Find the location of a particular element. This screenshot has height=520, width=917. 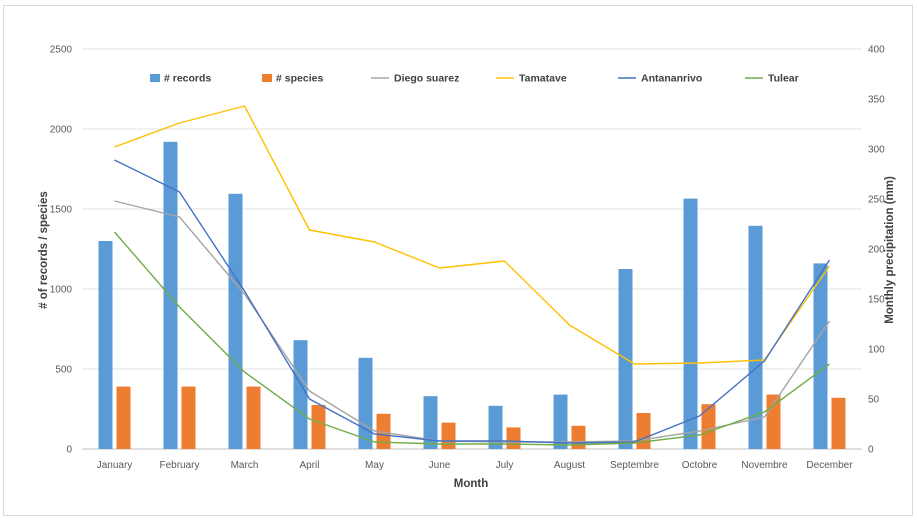

y-axis-title-right: Monthly precipitation (mm) is located at coordinates (890, 250).